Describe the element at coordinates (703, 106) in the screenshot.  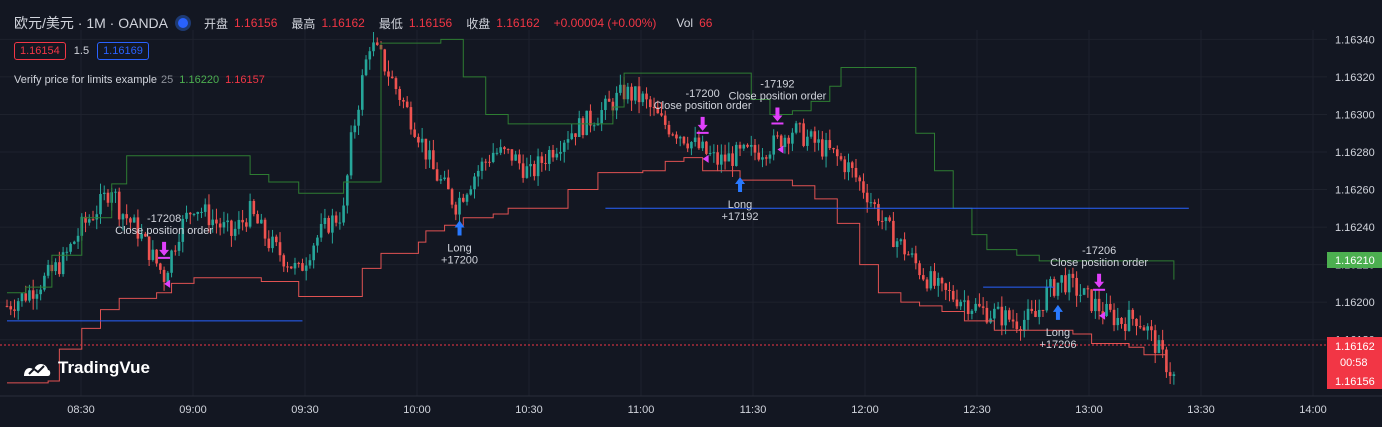
I see `close-order-label: Close position order` at that location.